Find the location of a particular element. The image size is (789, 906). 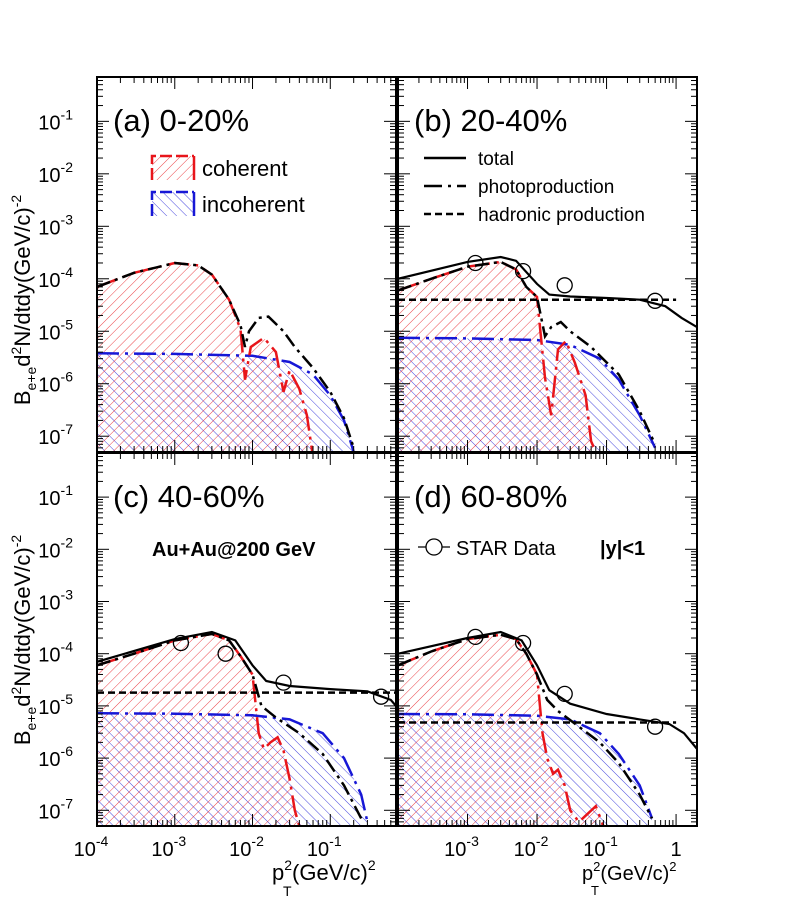

rapidity-label: |y|<1 is located at coordinates (622, 549).